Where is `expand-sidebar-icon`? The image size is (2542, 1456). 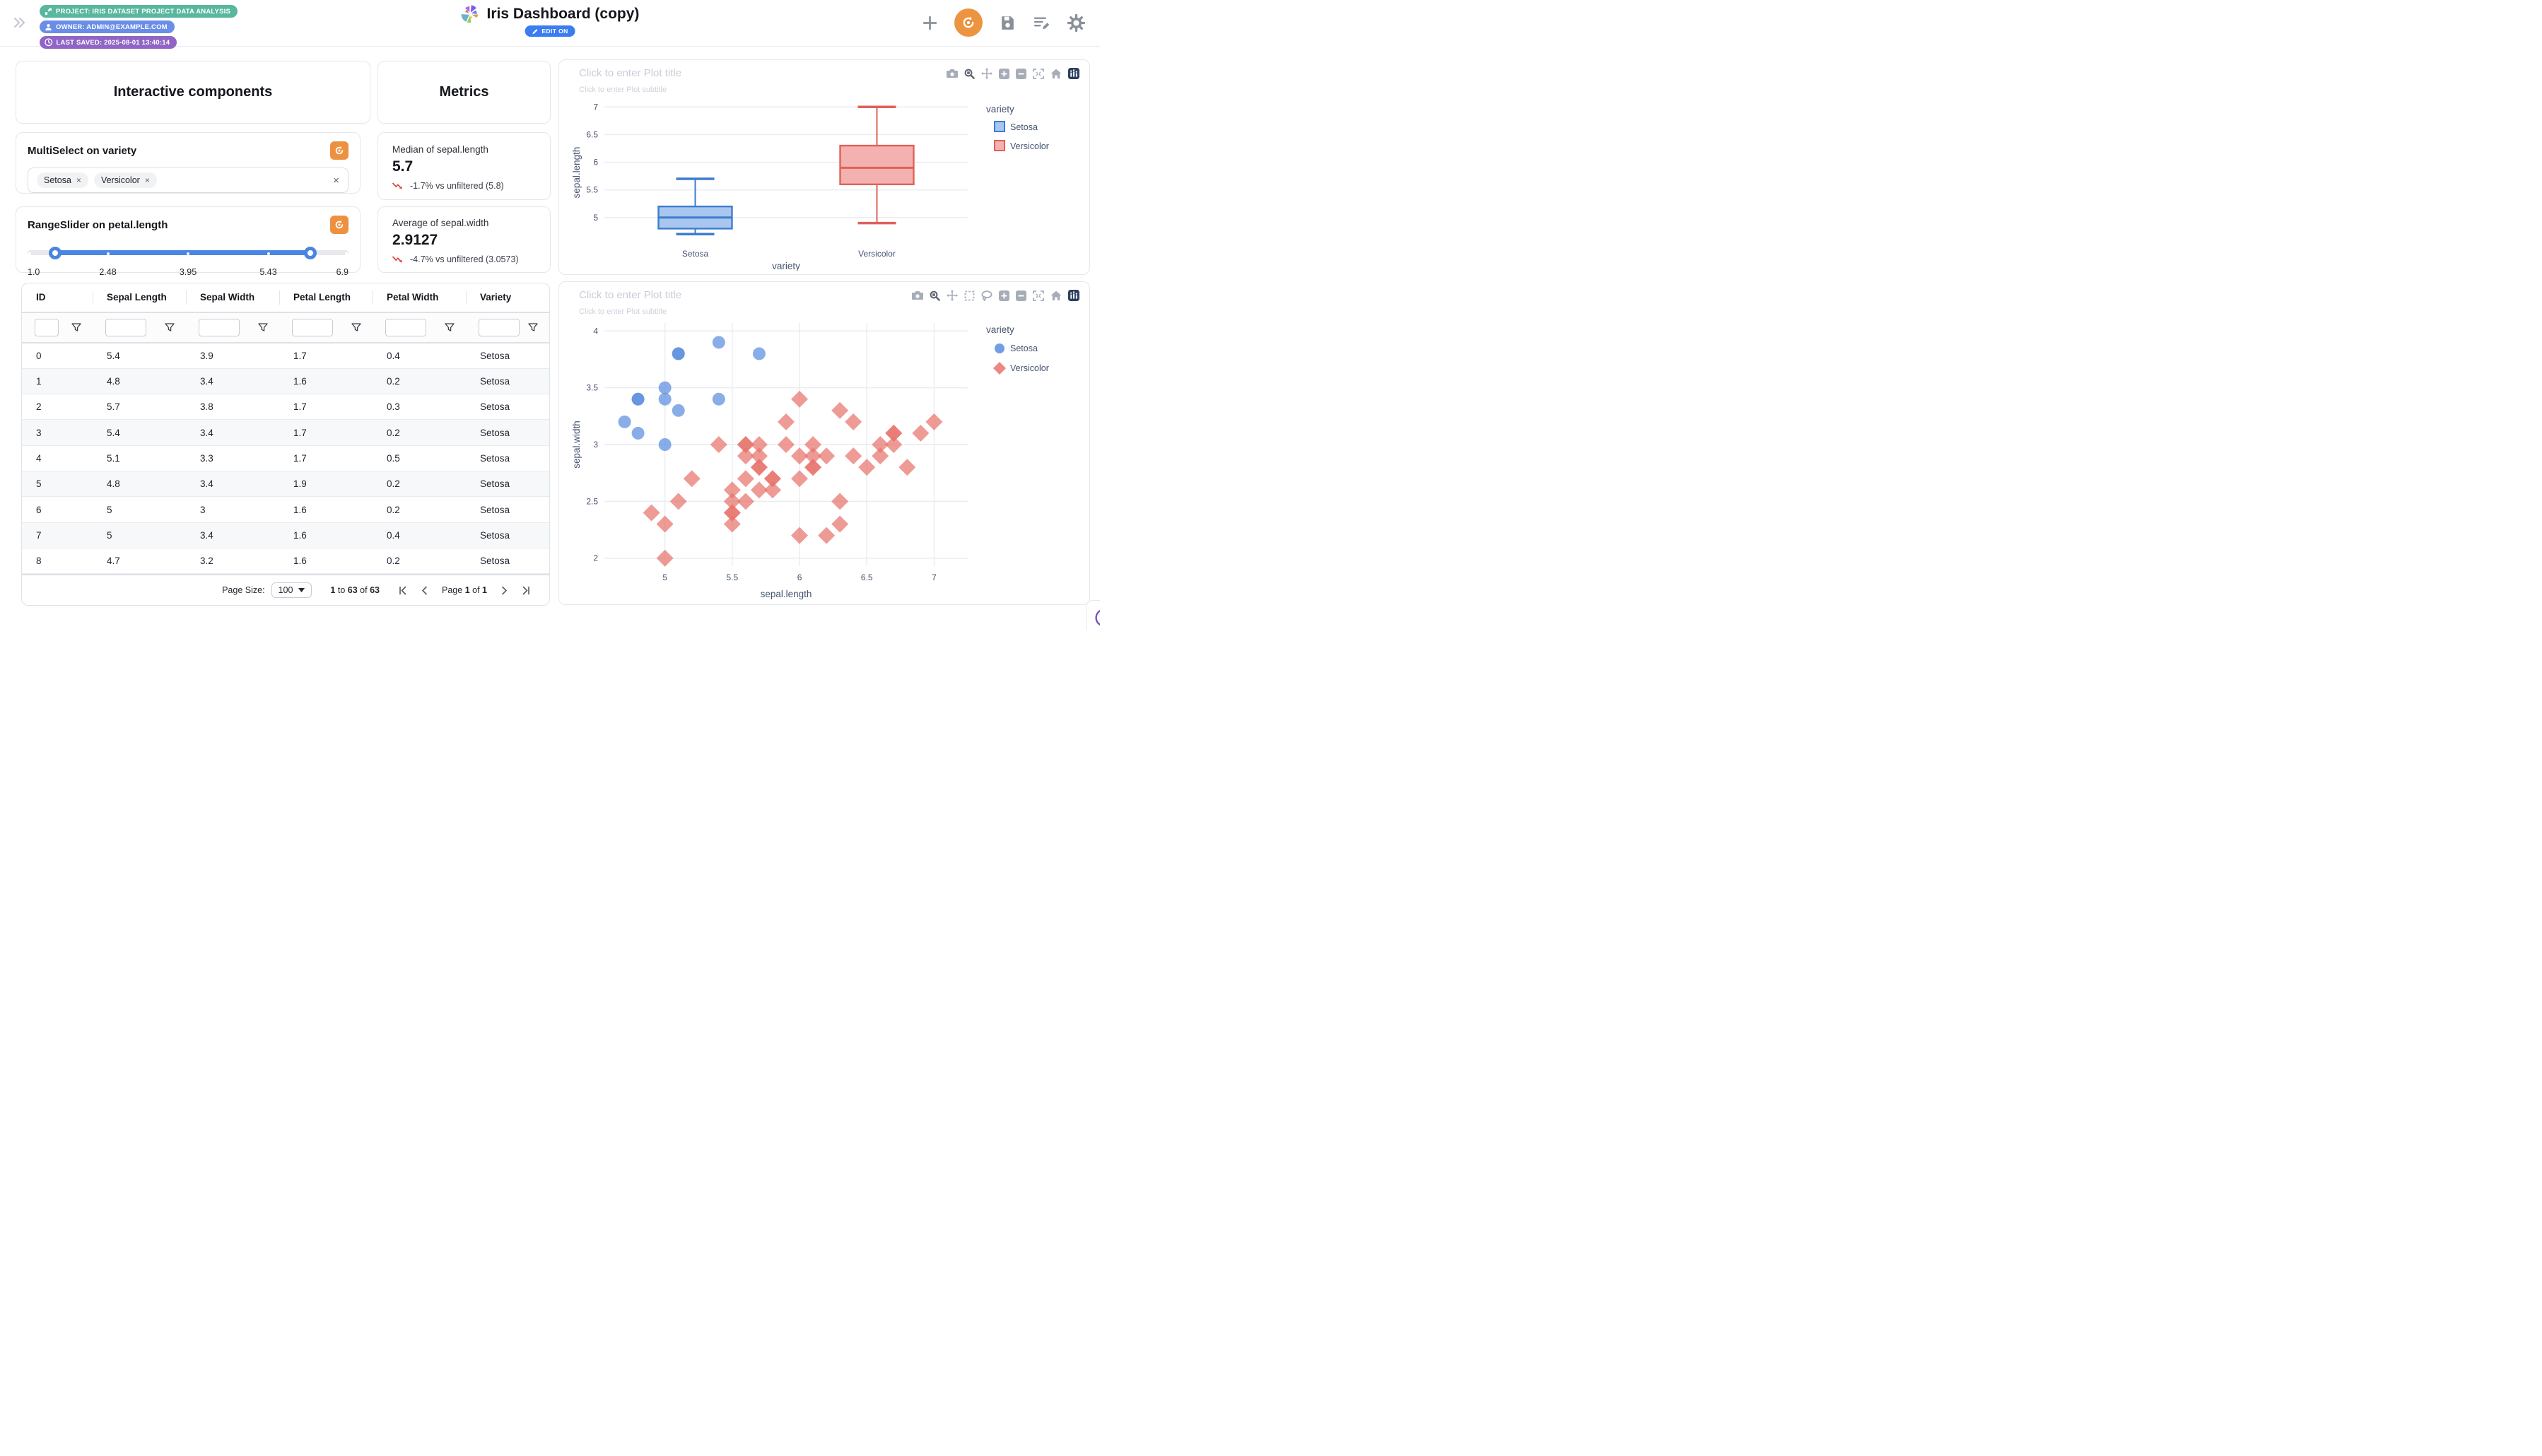
expand-sidebar-icon is located at coordinates (19, 25).